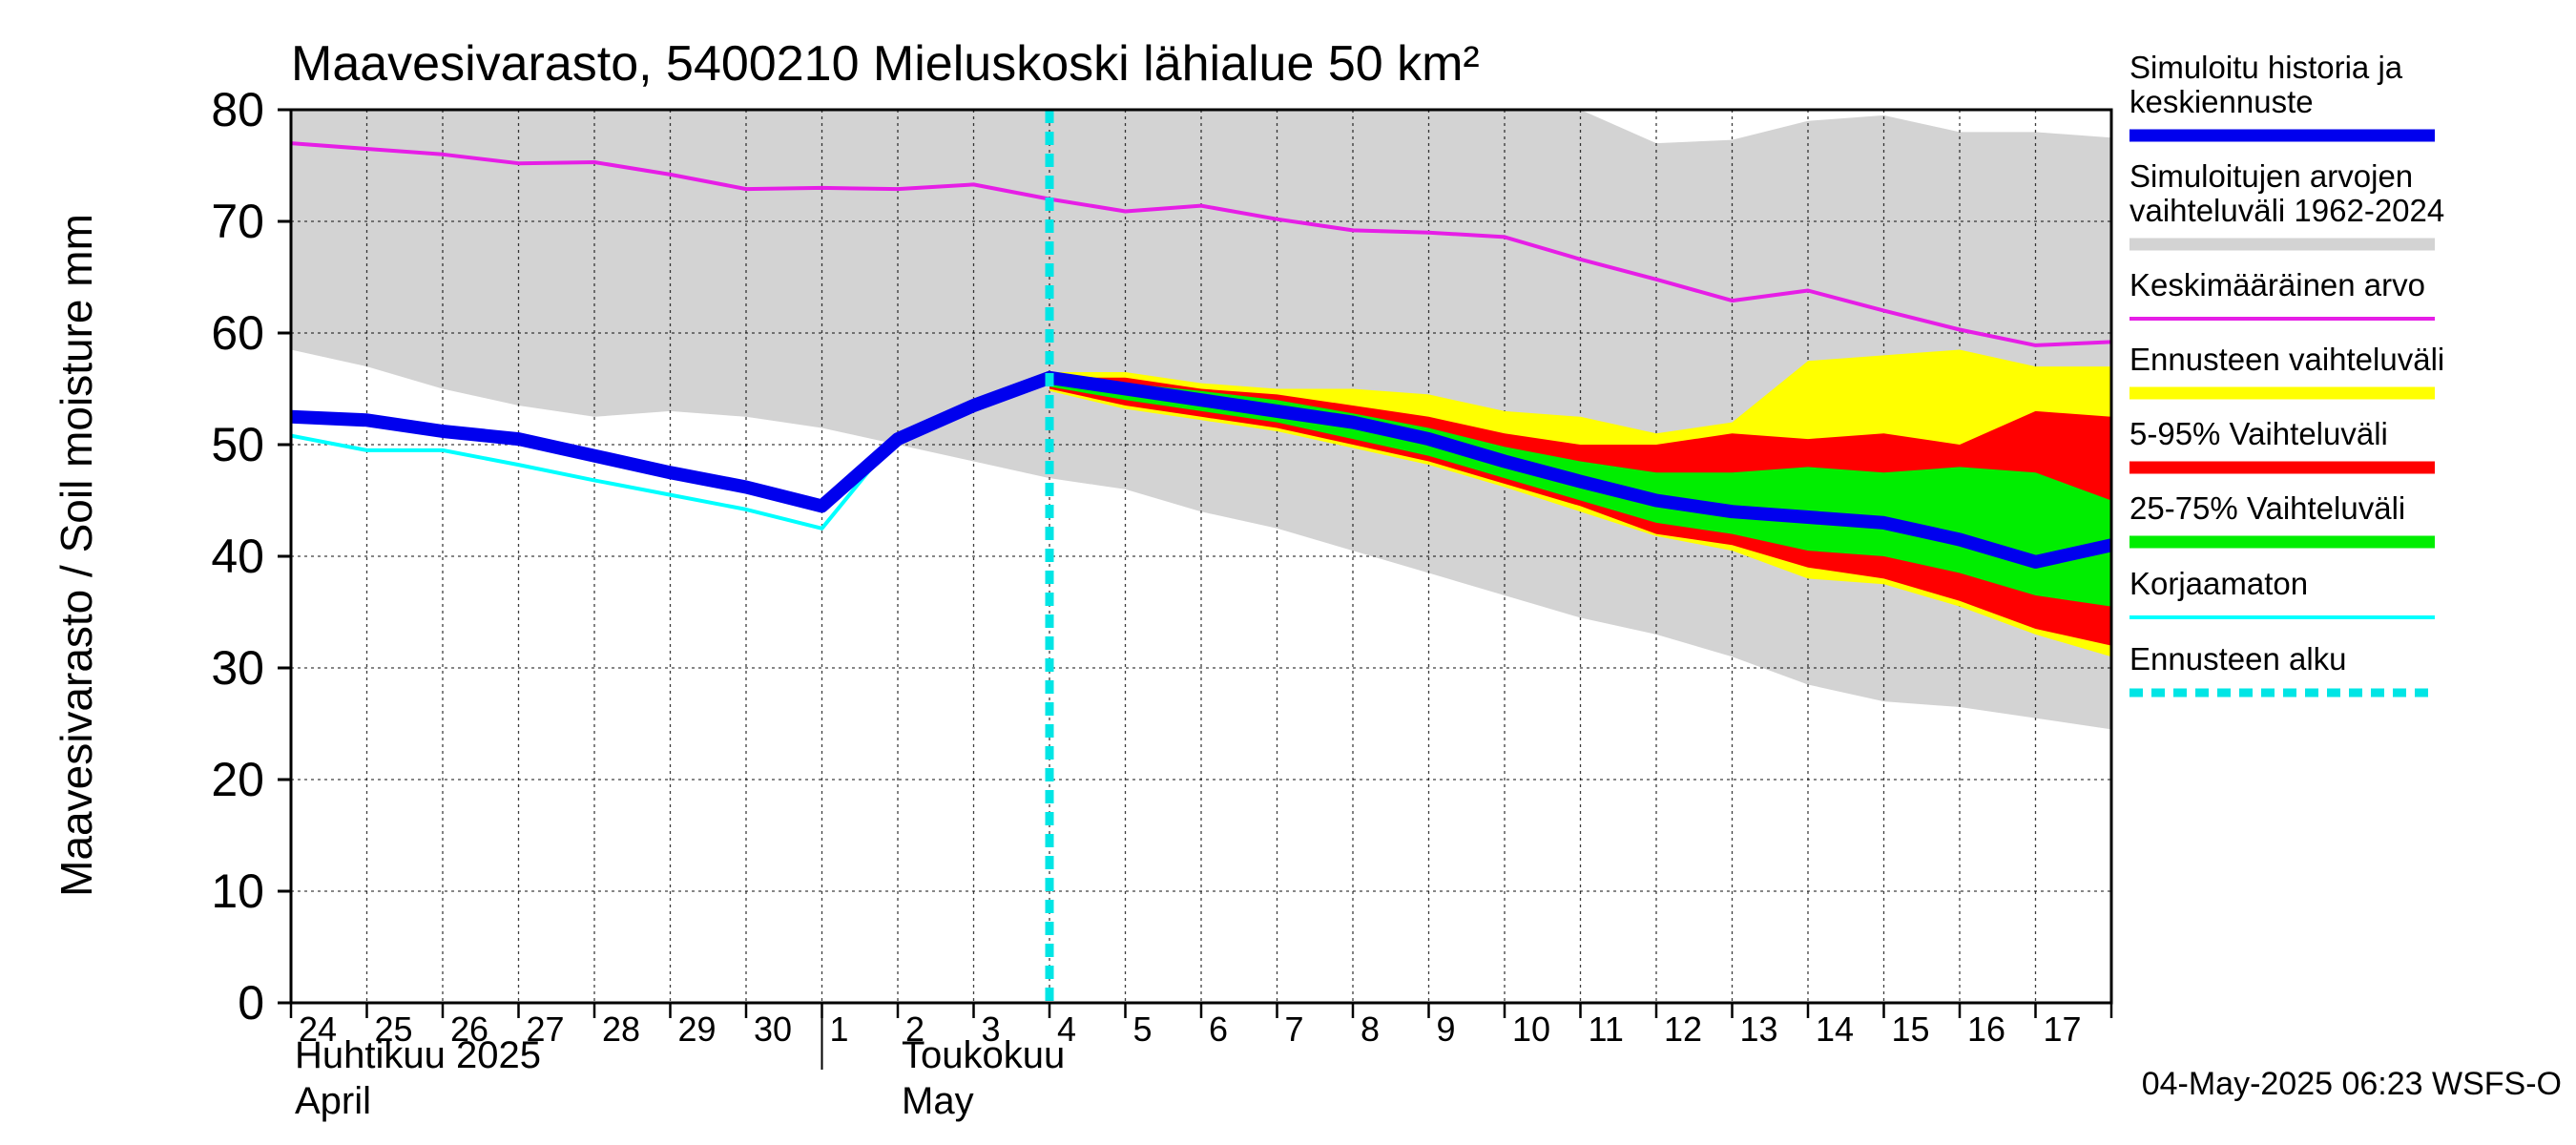 The width and height of the screenshot is (2576, 1145). I want to click on x-tick-label: 11, so click(1606, 1029).